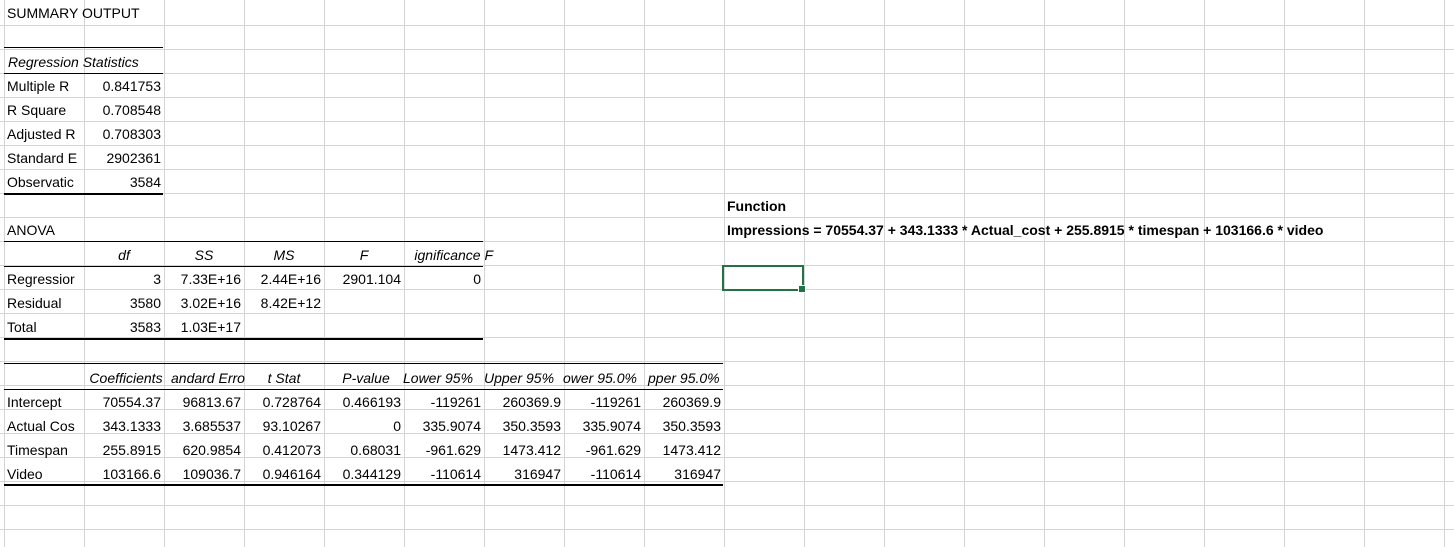 This screenshot has height=547, width=1454. I want to click on coef-cell: 0.344129, so click(371, 474).